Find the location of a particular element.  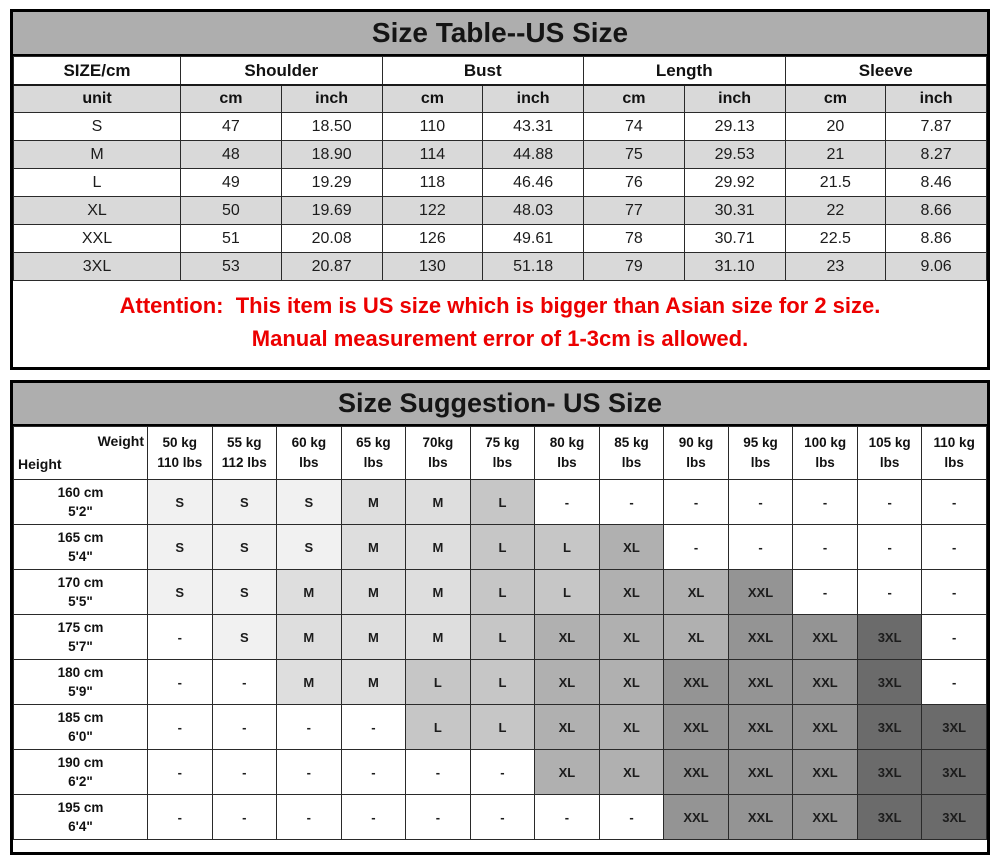

weight-kg-label: 60 kg is located at coordinates (309, 442).